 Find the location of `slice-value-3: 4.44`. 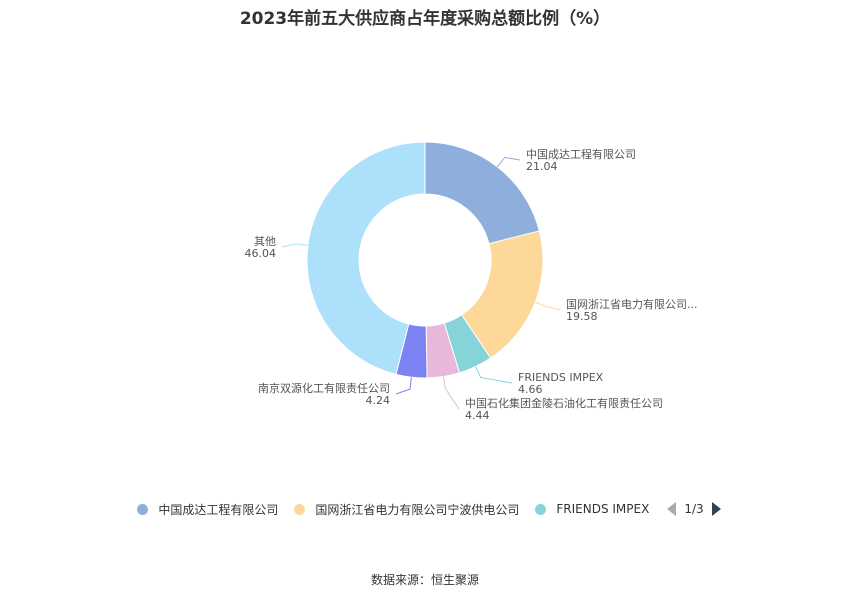

slice-value-3: 4.44 is located at coordinates (477, 415).